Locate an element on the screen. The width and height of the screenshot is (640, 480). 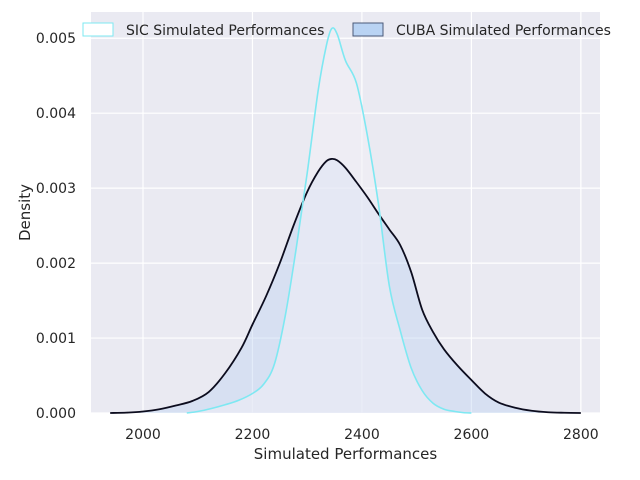
x-tick-label: 2800 is located at coordinates (581, 435).